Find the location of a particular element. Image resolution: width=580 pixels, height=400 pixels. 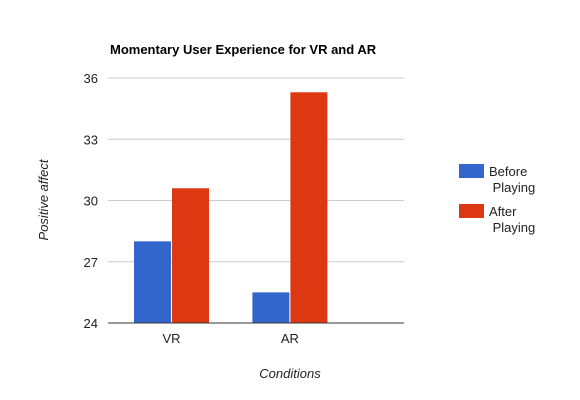

x-tick-label: VR is located at coordinates (171, 338).